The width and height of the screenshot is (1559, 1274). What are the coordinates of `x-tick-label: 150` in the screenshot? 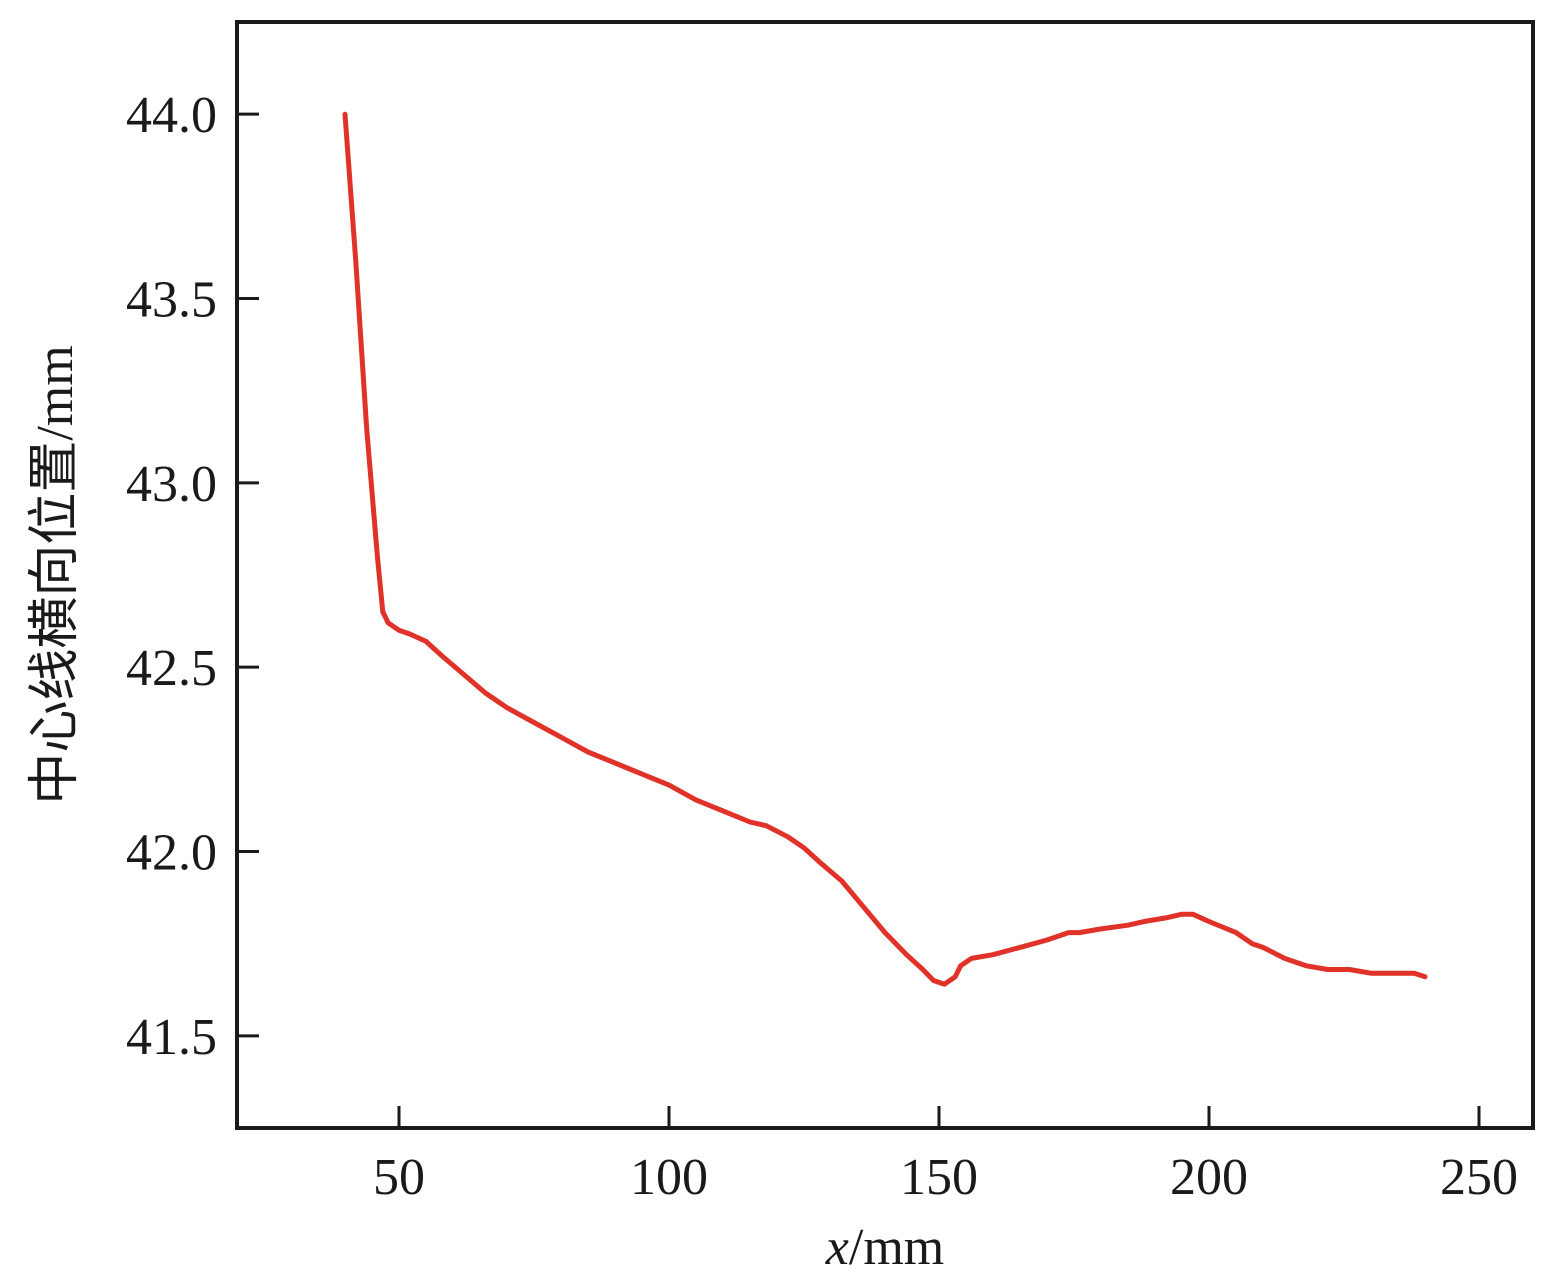 It's located at (939, 1177).